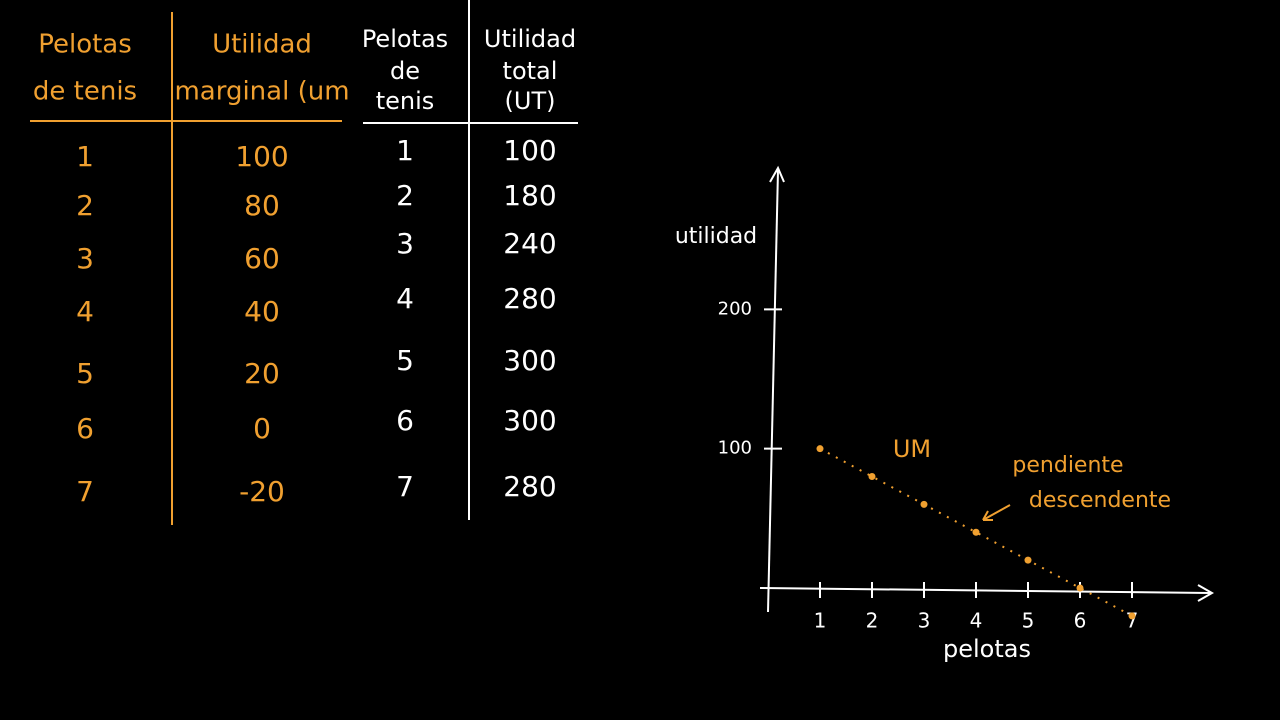  What do you see at coordinates (262, 491) in the screenshot?
I see `table-cell: -20` at bounding box center [262, 491].